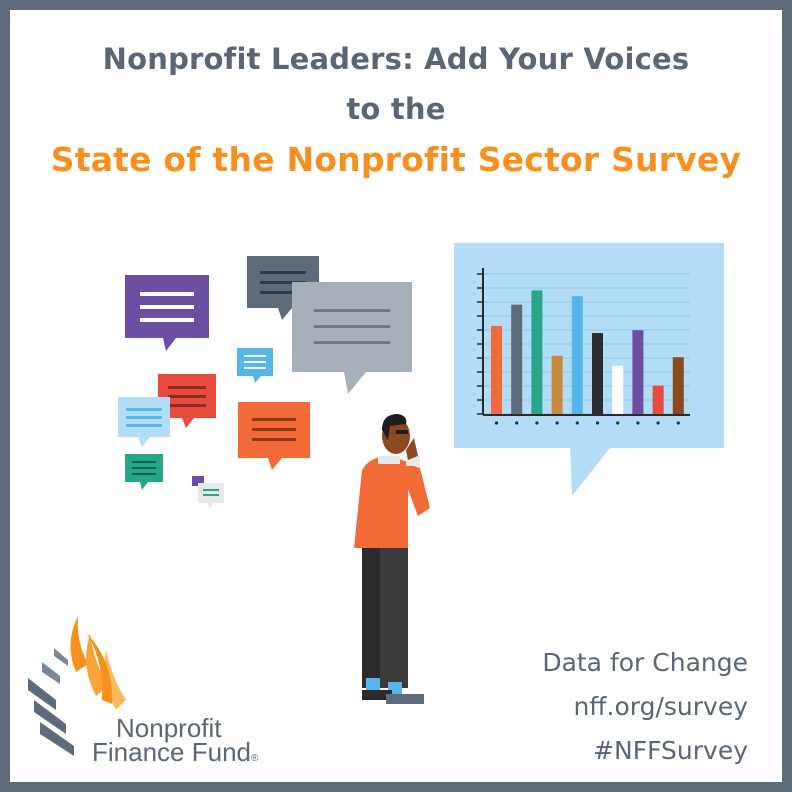 Image resolution: width=792 pixels, height=792 pixels. I want to click on registered-mark: ®, so click(254, 758).